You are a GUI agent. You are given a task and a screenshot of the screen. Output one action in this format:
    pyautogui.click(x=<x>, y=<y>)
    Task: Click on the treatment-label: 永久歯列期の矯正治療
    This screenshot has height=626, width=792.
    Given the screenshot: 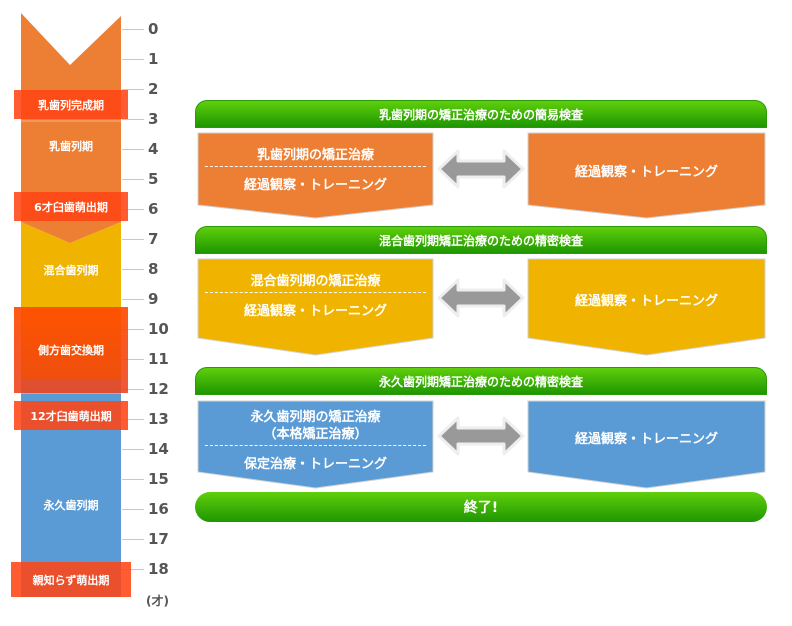 What is the action you would take?
    pyautogui.click(x=315, y=417)
    